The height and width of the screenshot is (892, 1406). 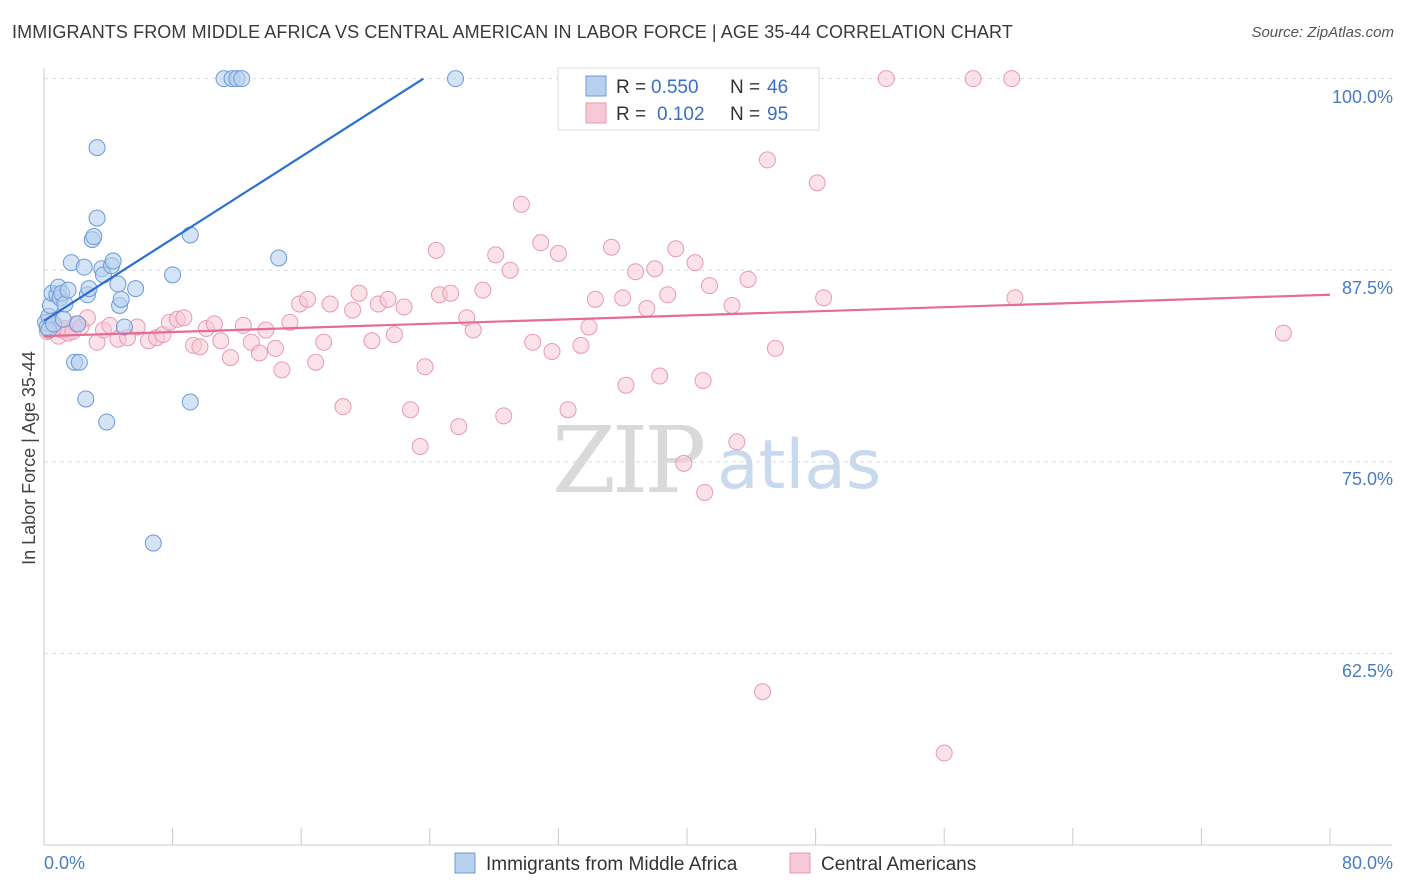 I want to click on x-tick-label-min: 0.0%, so click(x=64, y=863).